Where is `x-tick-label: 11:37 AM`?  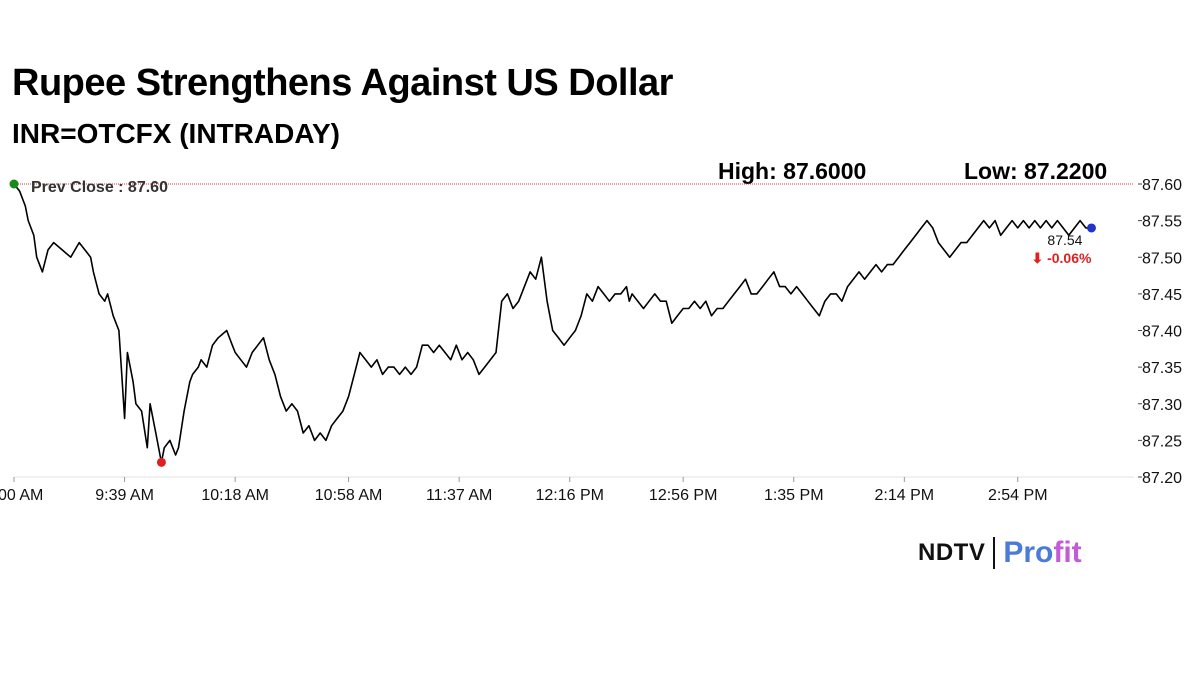 x-tick-label: 11:37 AM is located at coordinates (459, 495).